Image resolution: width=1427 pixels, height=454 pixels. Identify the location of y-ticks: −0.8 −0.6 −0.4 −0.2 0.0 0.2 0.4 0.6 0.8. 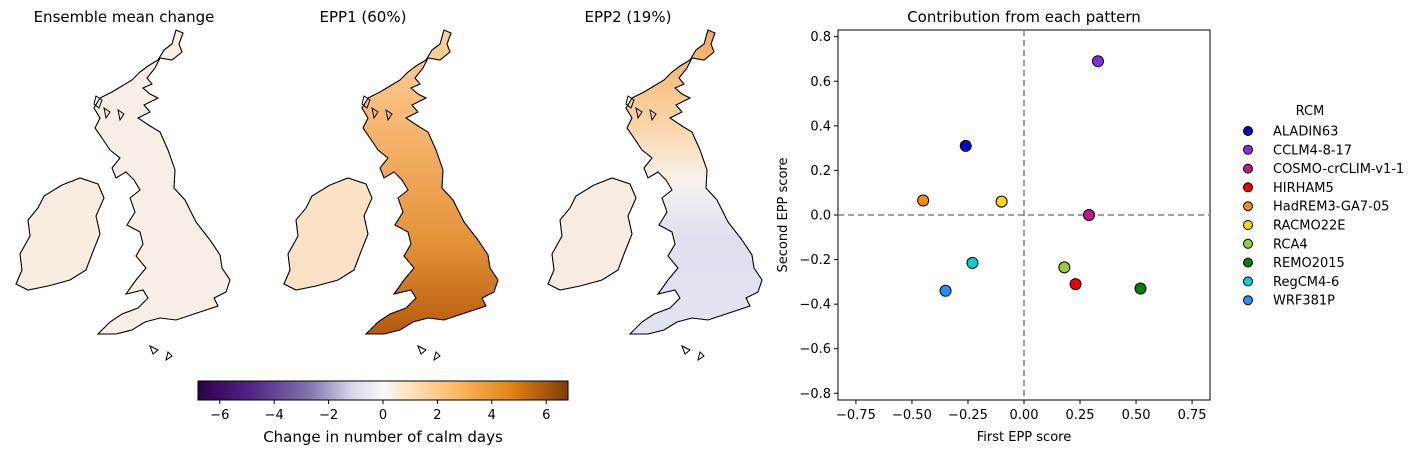
(818, 216).